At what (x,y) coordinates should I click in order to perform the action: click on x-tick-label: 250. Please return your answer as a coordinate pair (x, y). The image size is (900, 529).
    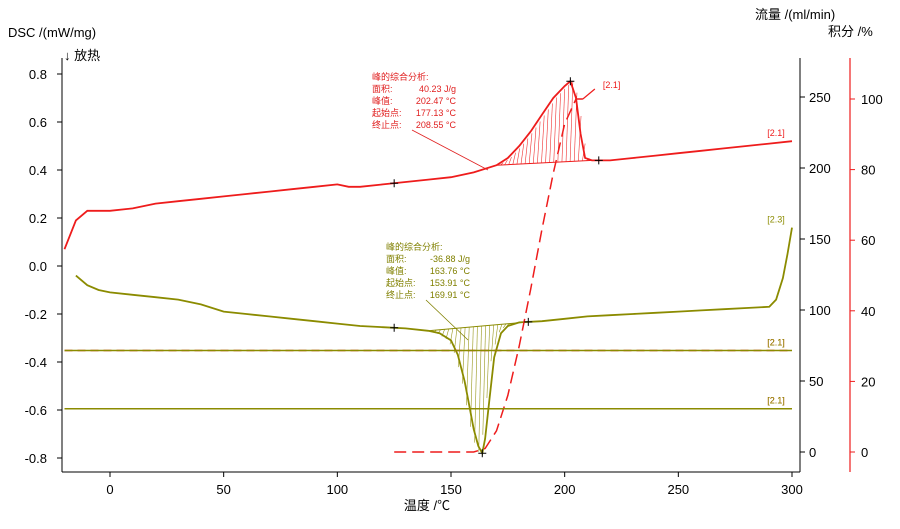
    Looking at the image, I should click on (678, 489).